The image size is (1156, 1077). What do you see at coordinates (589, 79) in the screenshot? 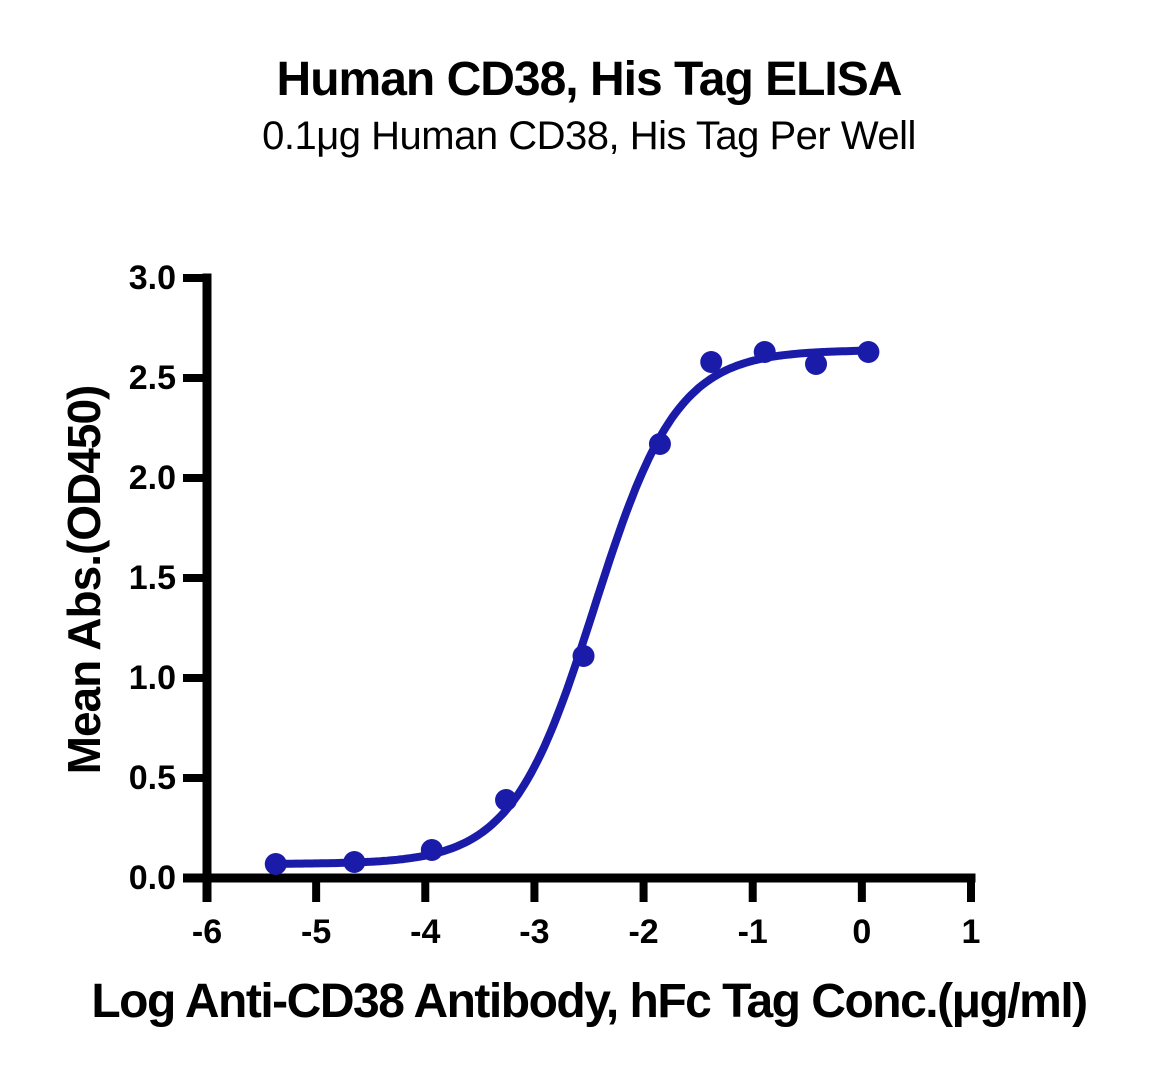
I see `chart-title: Human CD38, His Tag ELISA` at bounding box center [589, 79].